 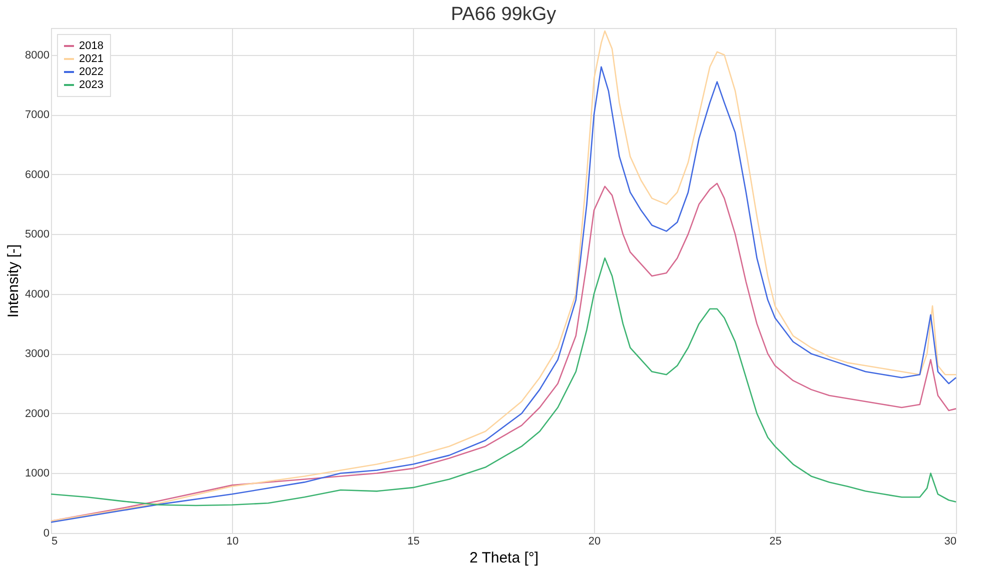 I want to click on x-tick-label: 15, so click(x=413, y=542).